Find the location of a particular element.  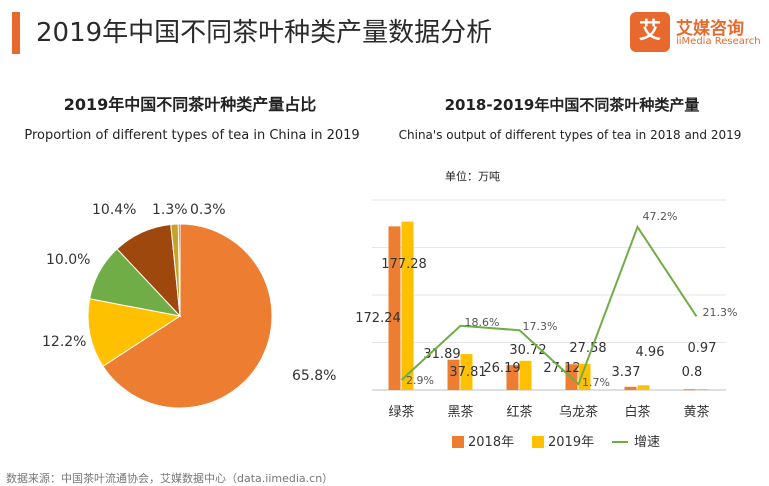

growth-label: 18.6% is located at coordinates (482, 322).